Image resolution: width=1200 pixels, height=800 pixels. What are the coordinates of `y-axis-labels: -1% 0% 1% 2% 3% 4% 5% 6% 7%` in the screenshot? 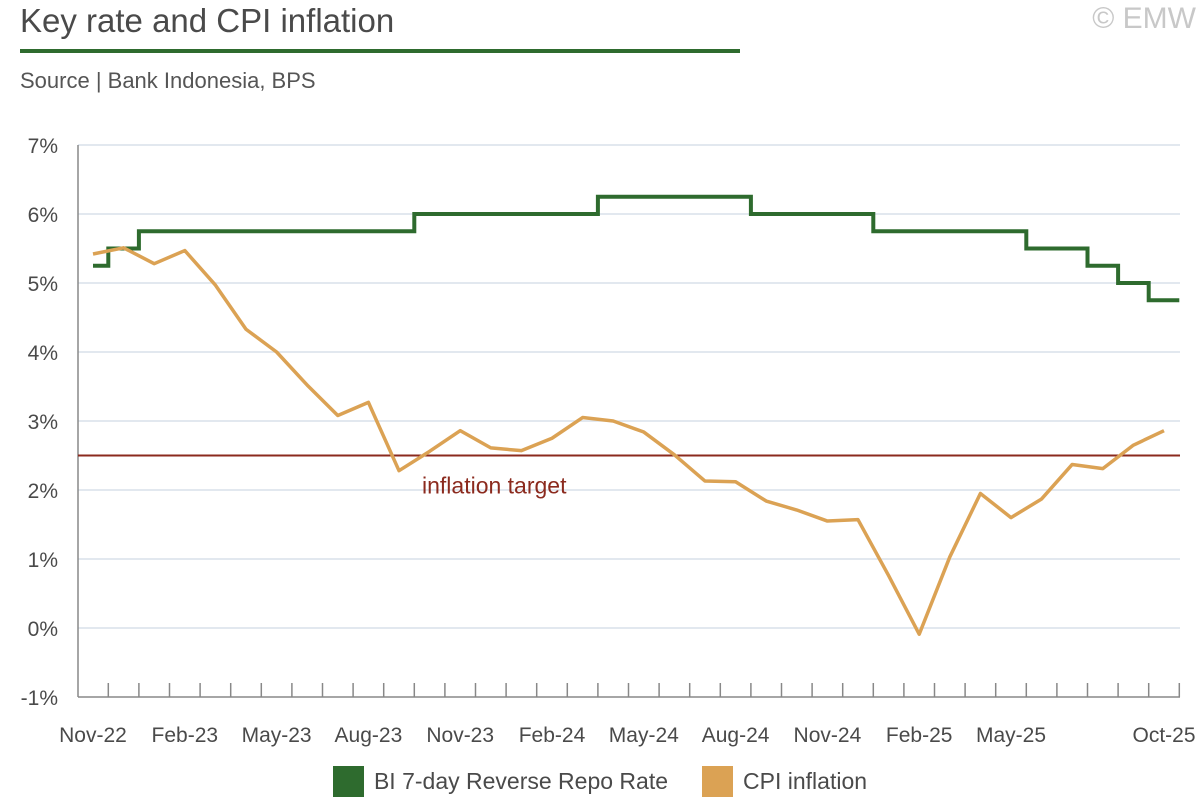 It's located at (39, 422).